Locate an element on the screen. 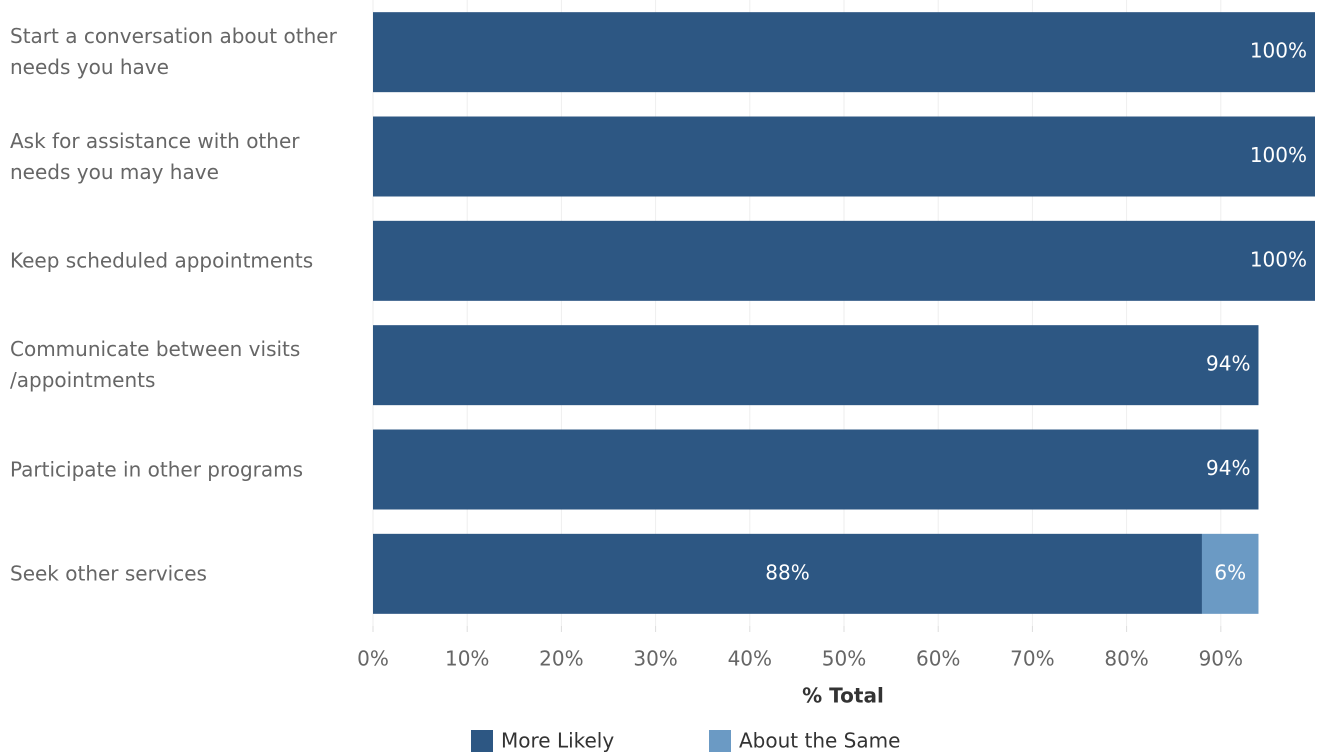 The width and height of the screenshot is (1321, 755). category-label: Participate in other programs is located at coordinates (157, 469).